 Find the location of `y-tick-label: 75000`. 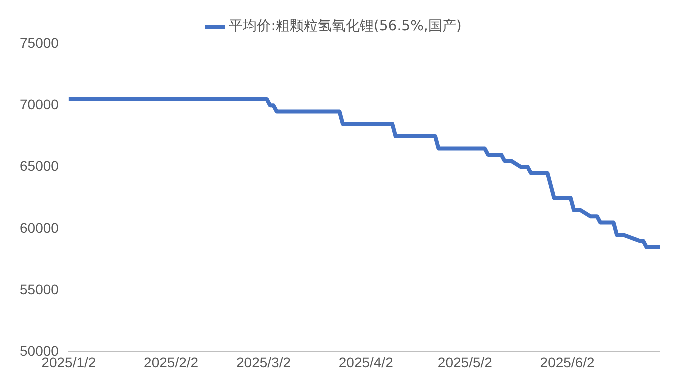

y-tick-label: 75000 is located at coordinates (40, 42).